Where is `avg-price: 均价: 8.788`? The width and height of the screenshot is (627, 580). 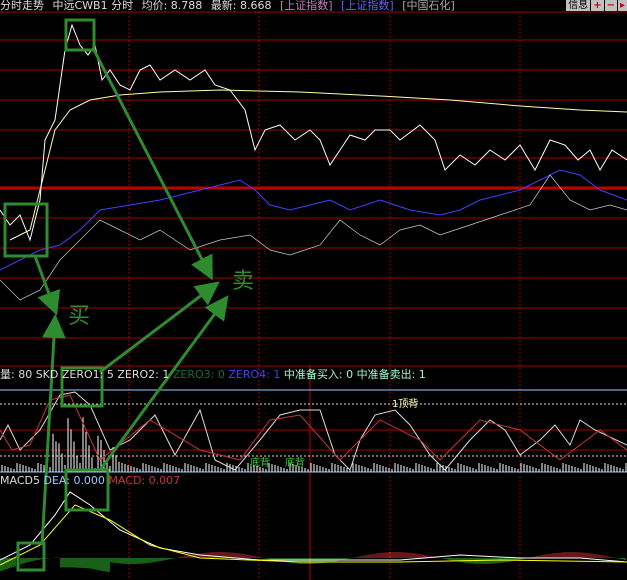
avg-price: 均价: 8.788 is located at coordinates (172, 6).